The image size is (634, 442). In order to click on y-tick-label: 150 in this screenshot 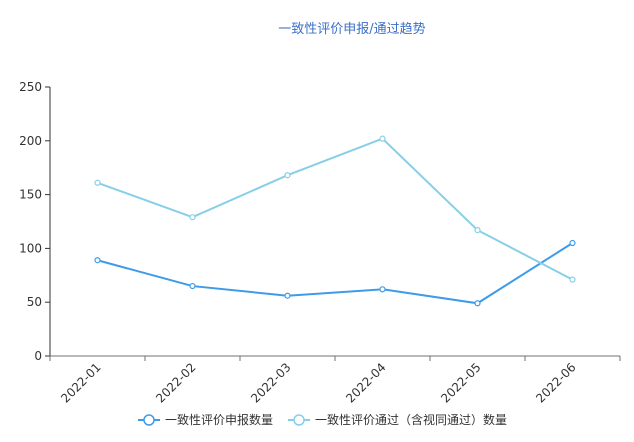, I will do `click(30, 195)`.